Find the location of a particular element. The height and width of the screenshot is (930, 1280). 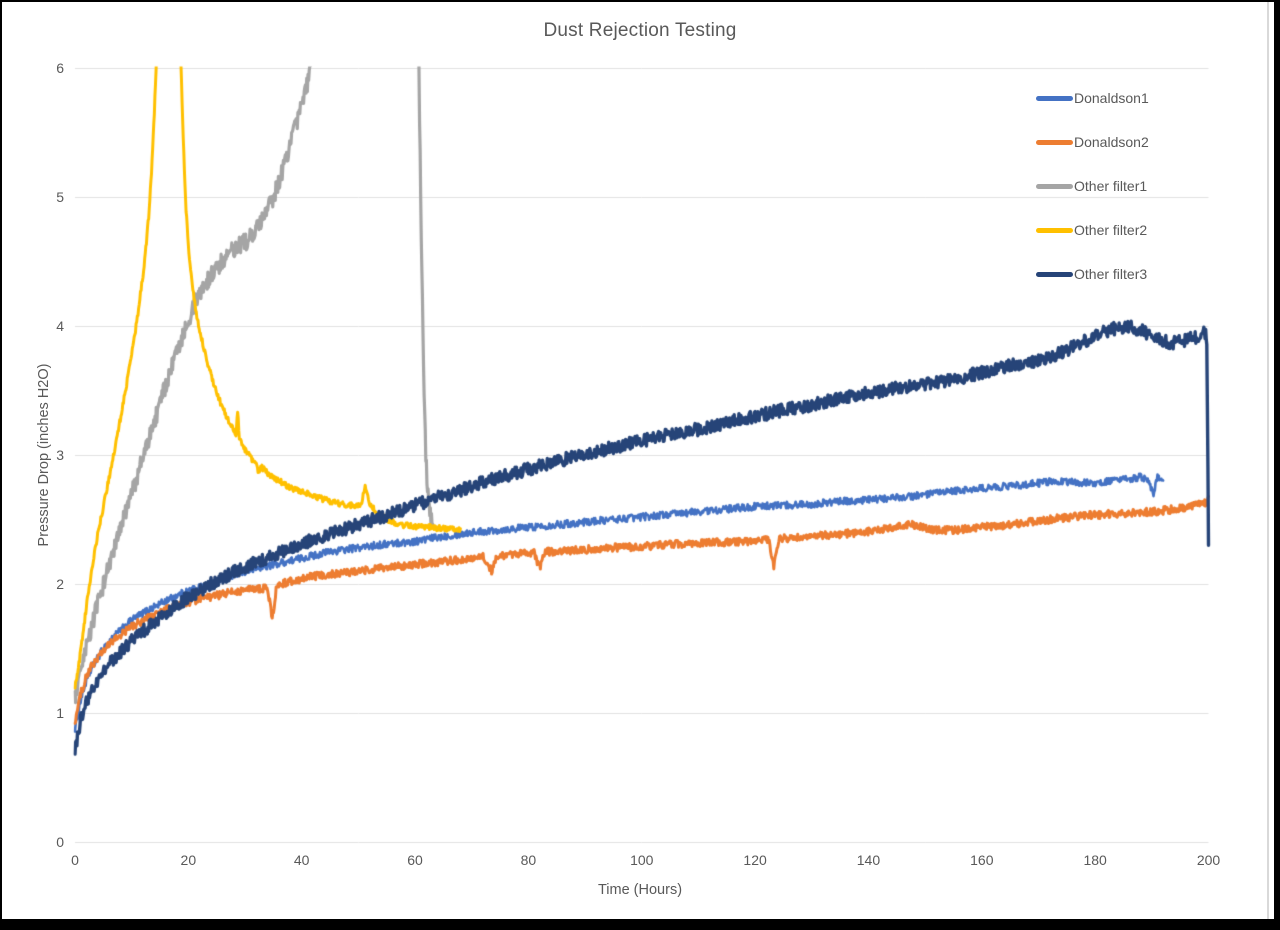

legend-label: Donaldson1 is located at coordinates (1111, 98).